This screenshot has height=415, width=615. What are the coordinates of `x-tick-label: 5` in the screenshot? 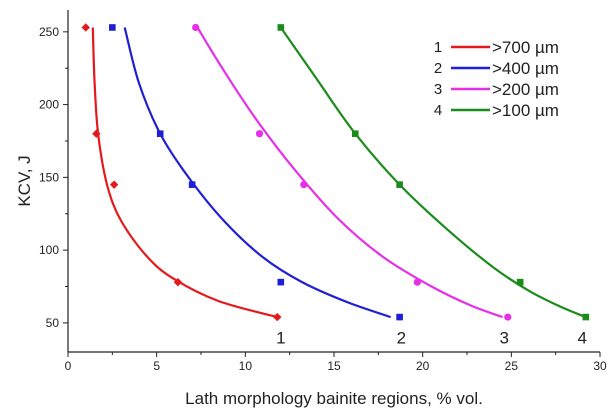 It's located at (156, 366).